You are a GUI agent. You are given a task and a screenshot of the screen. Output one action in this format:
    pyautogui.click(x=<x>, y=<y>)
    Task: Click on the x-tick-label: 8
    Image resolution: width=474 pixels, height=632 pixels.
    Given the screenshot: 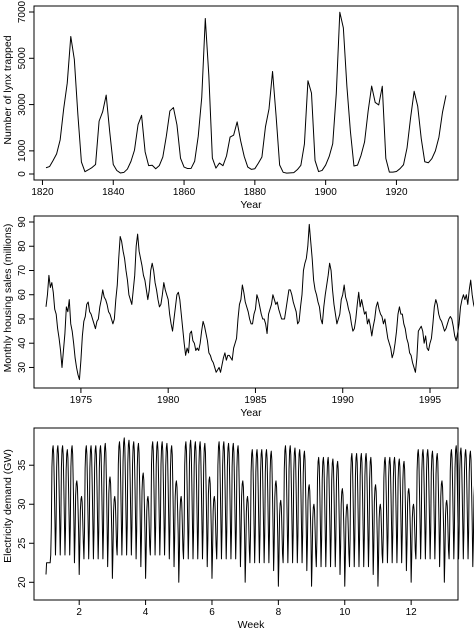 What is the action you would take?
    pyautogui.click(x=279, y=612)
    